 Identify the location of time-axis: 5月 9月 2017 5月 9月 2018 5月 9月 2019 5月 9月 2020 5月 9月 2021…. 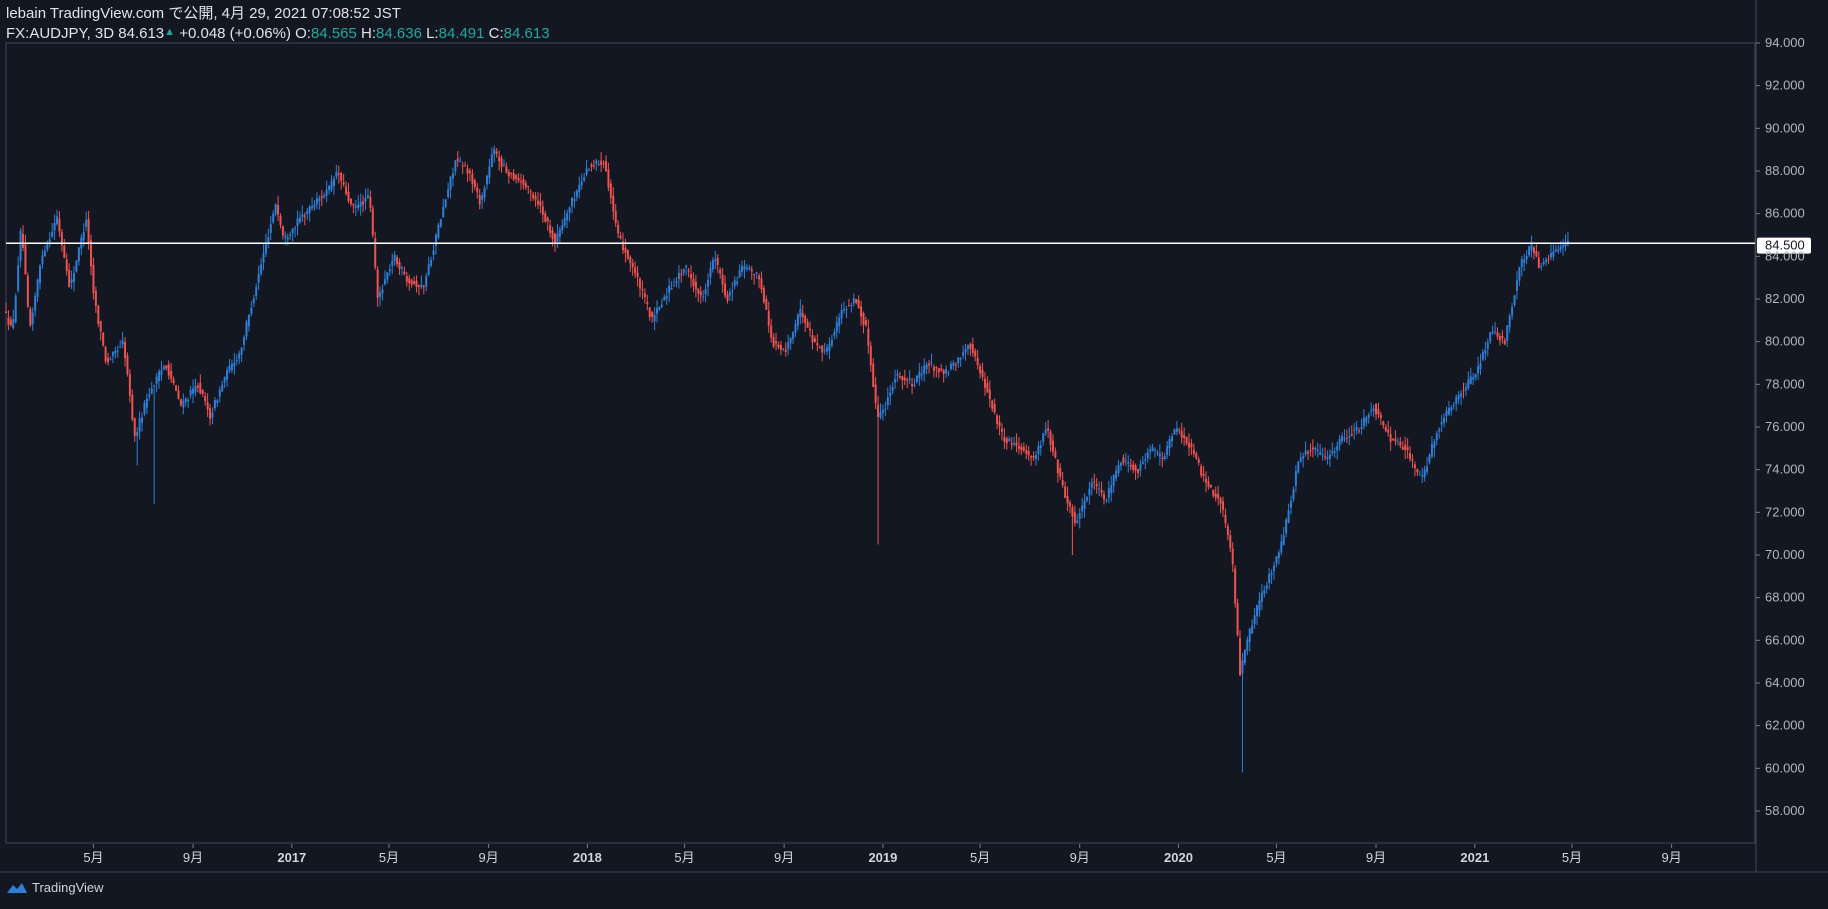
(882, 854).